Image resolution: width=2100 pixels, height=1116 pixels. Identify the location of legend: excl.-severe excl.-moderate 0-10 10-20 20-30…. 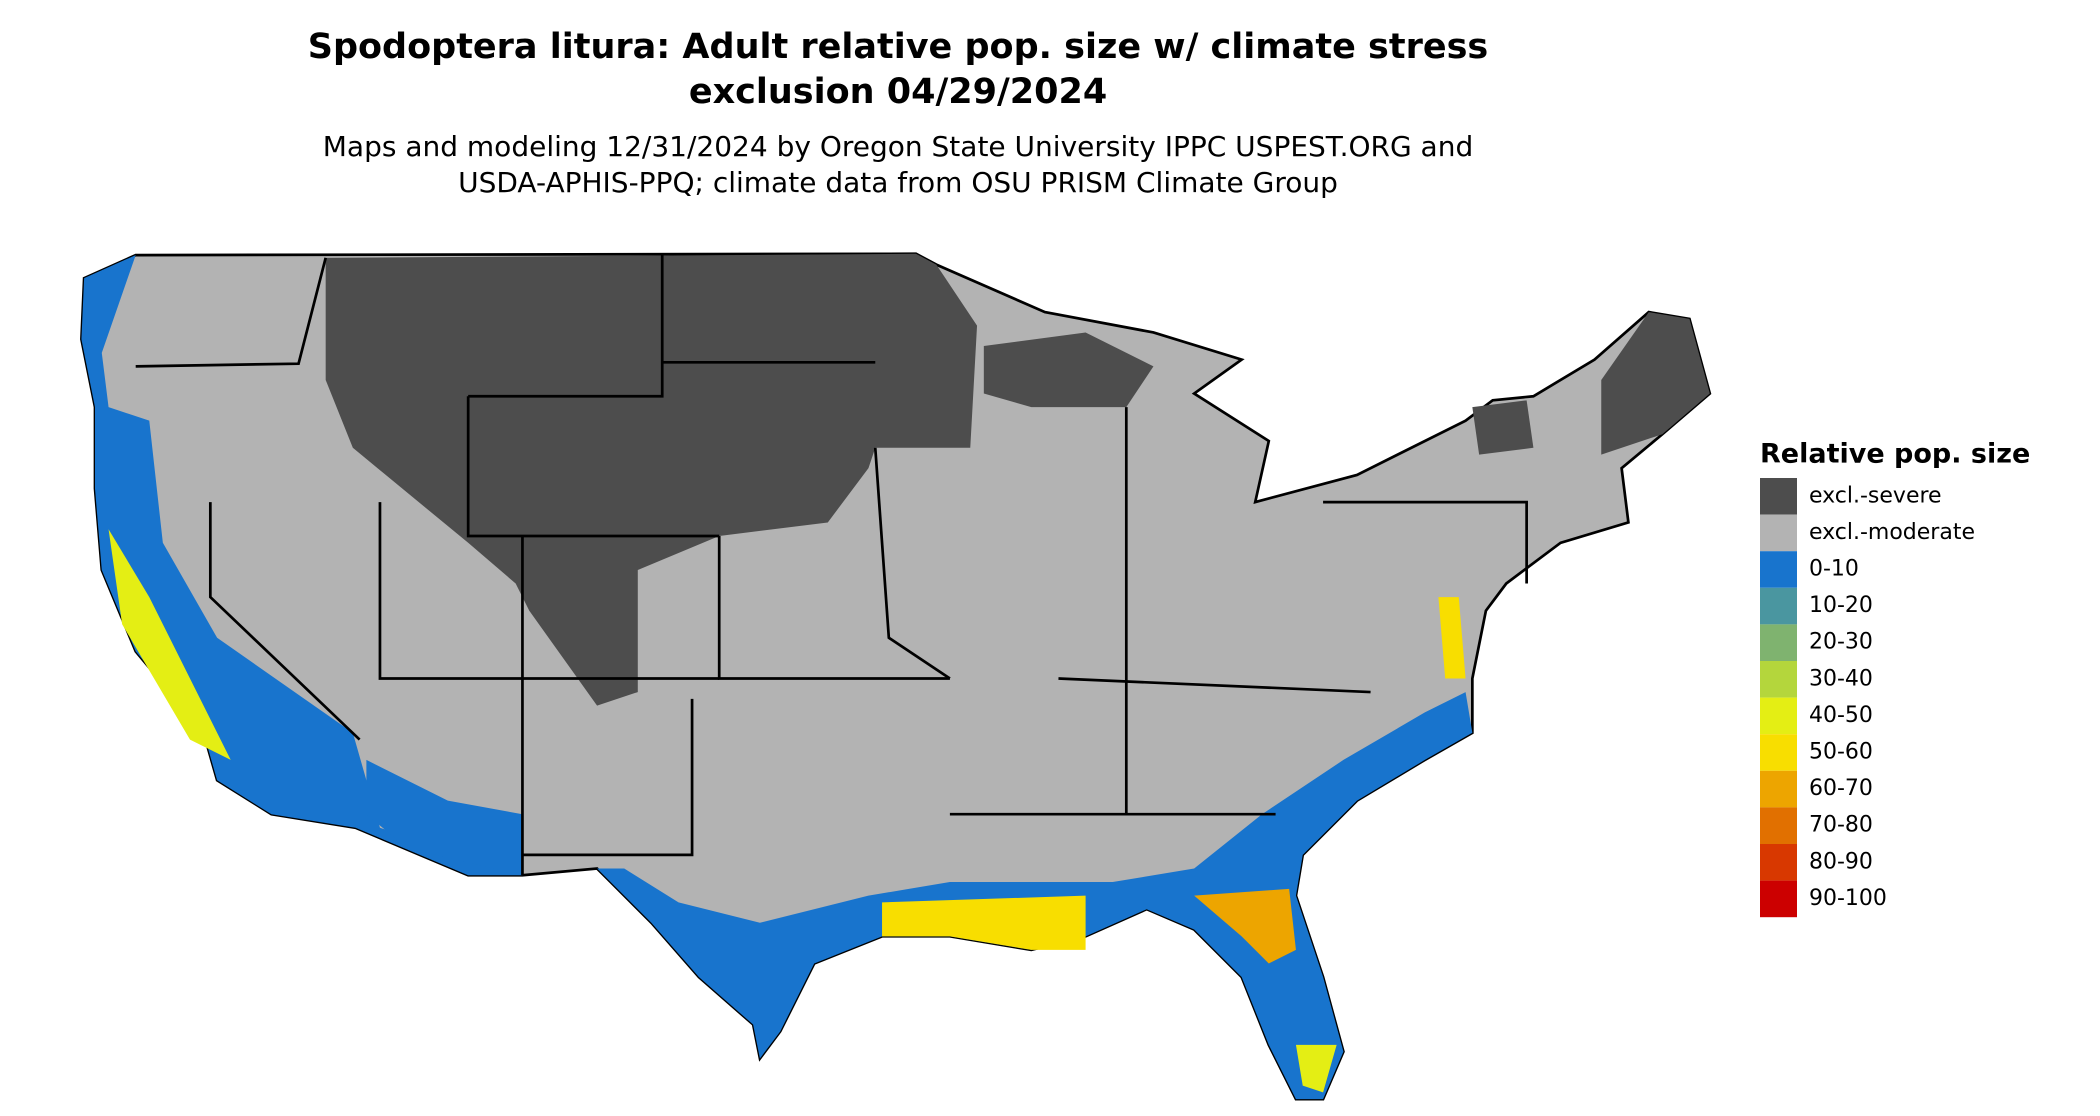
(1867, 698).